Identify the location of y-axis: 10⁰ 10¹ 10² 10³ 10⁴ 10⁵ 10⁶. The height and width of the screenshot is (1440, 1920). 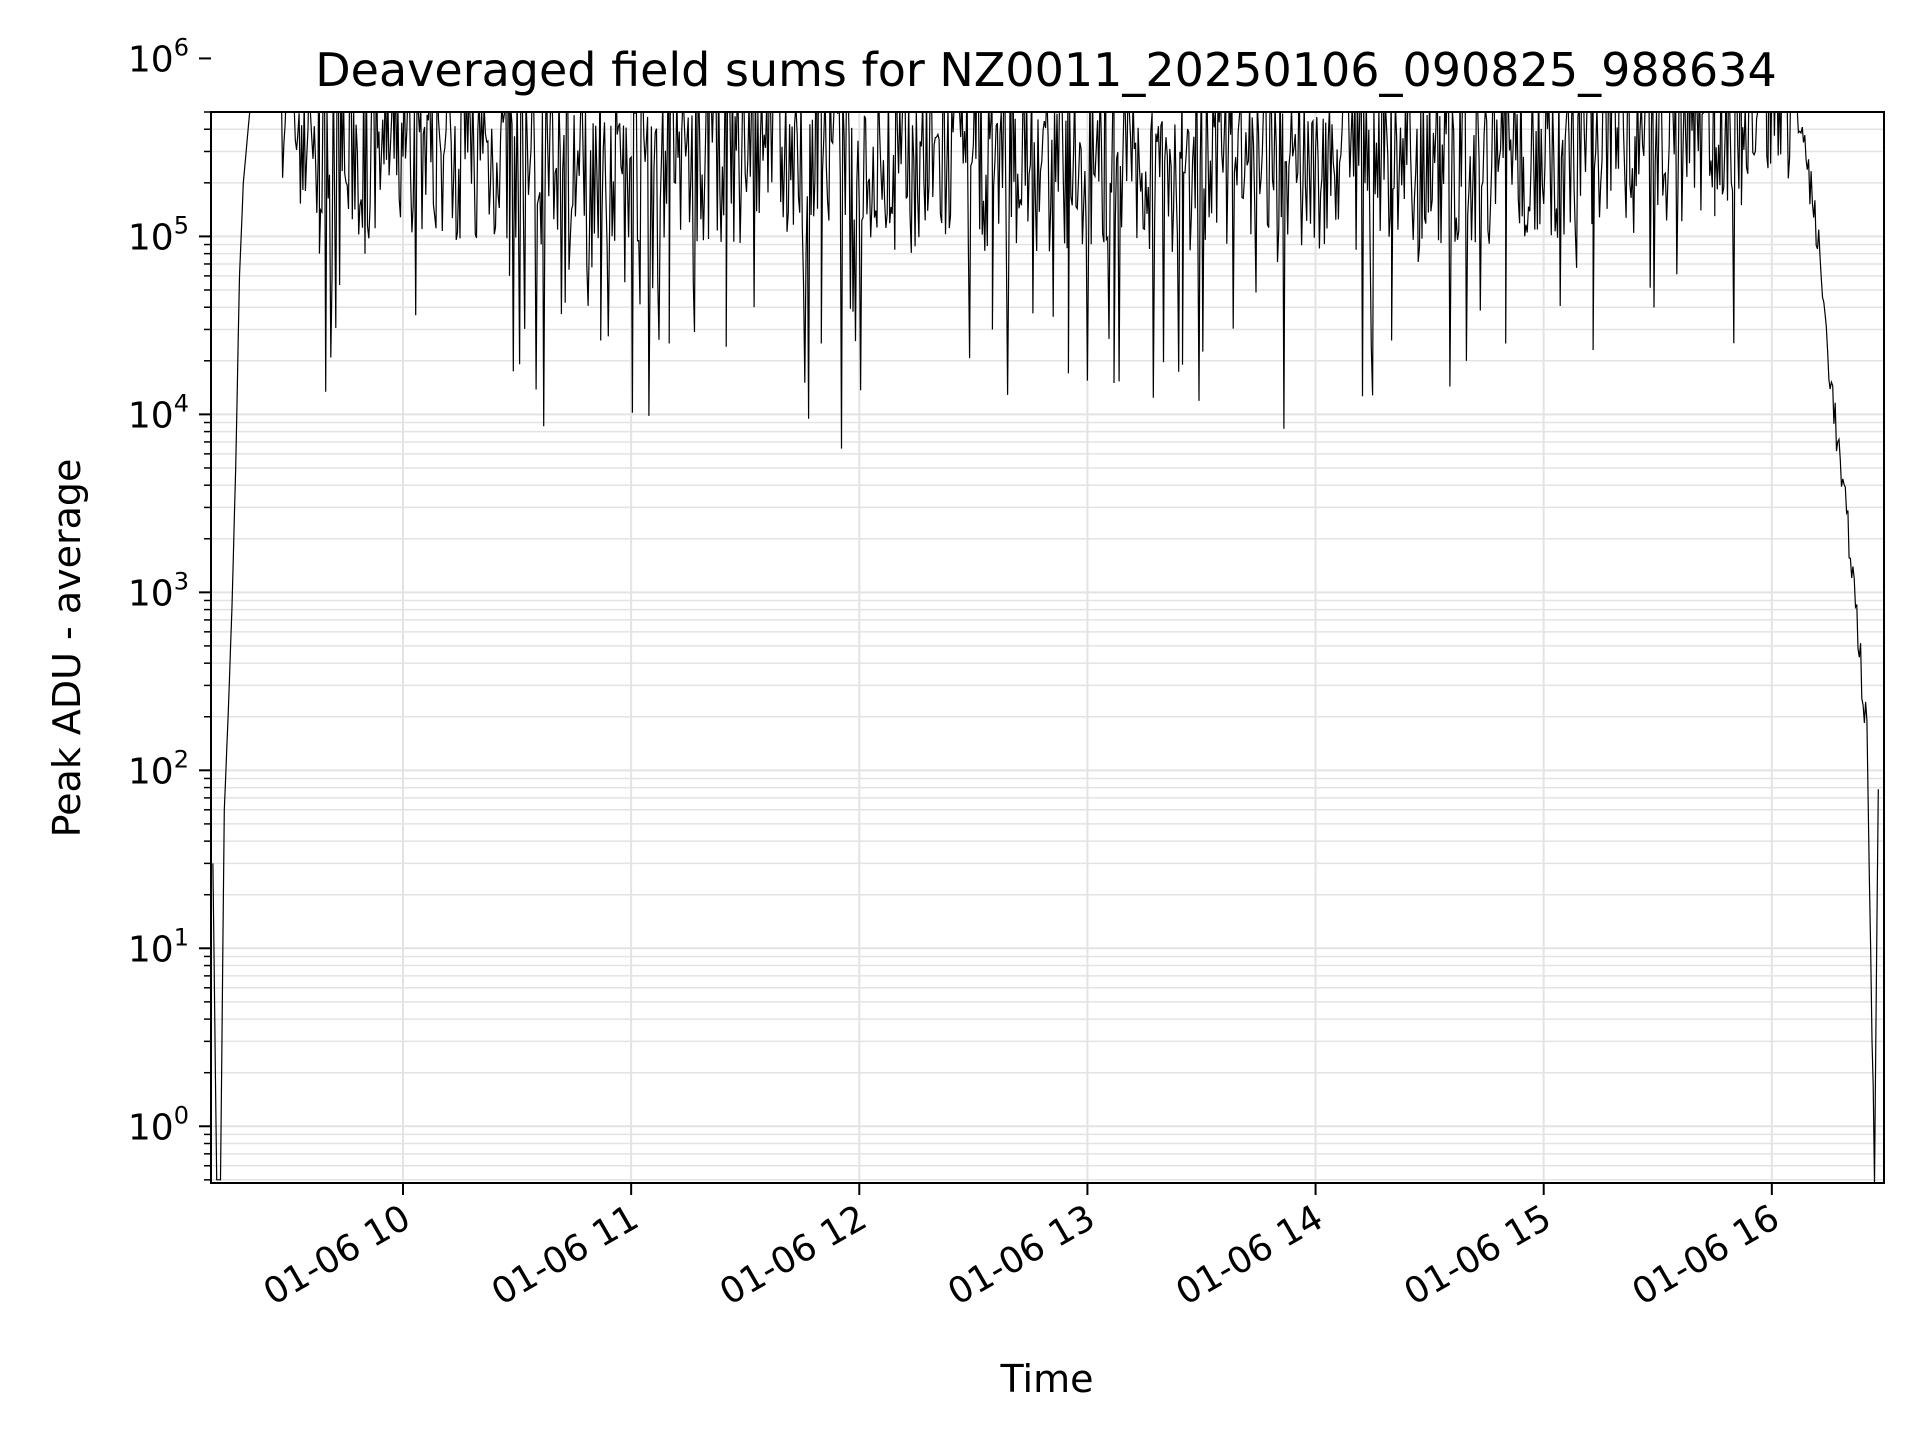
(169, 607).